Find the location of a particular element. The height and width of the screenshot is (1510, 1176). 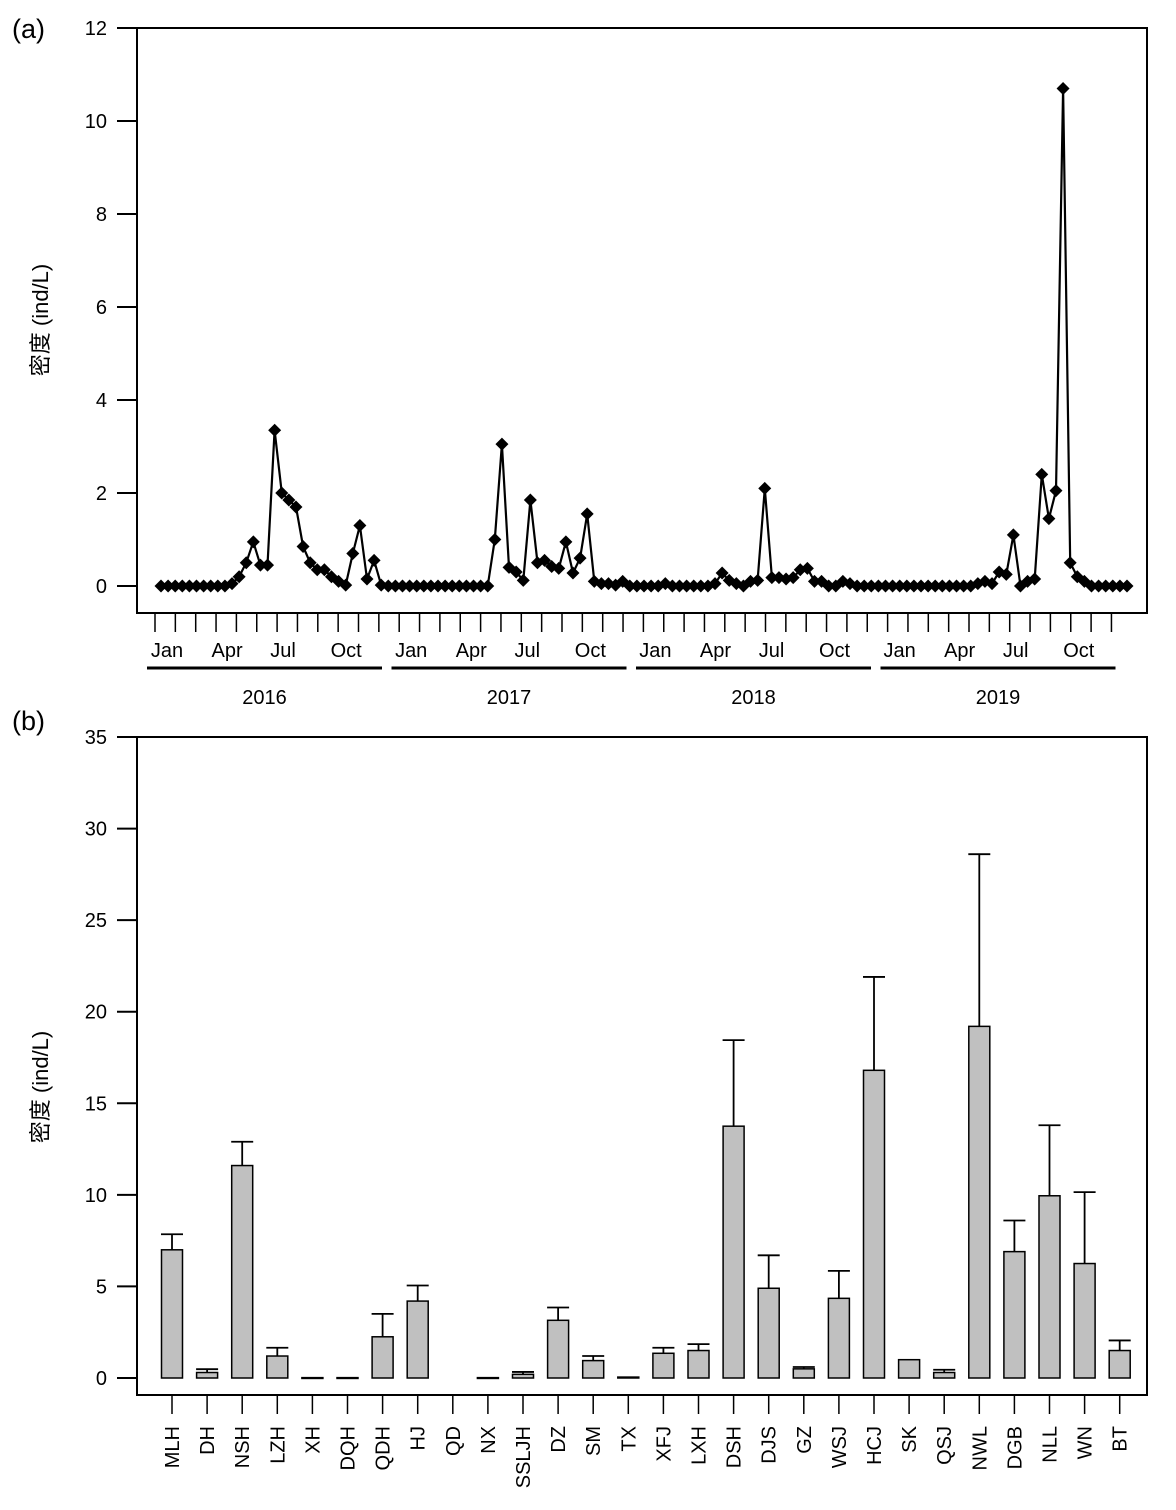

category-label: TX is located at coordinates (629, 1439).